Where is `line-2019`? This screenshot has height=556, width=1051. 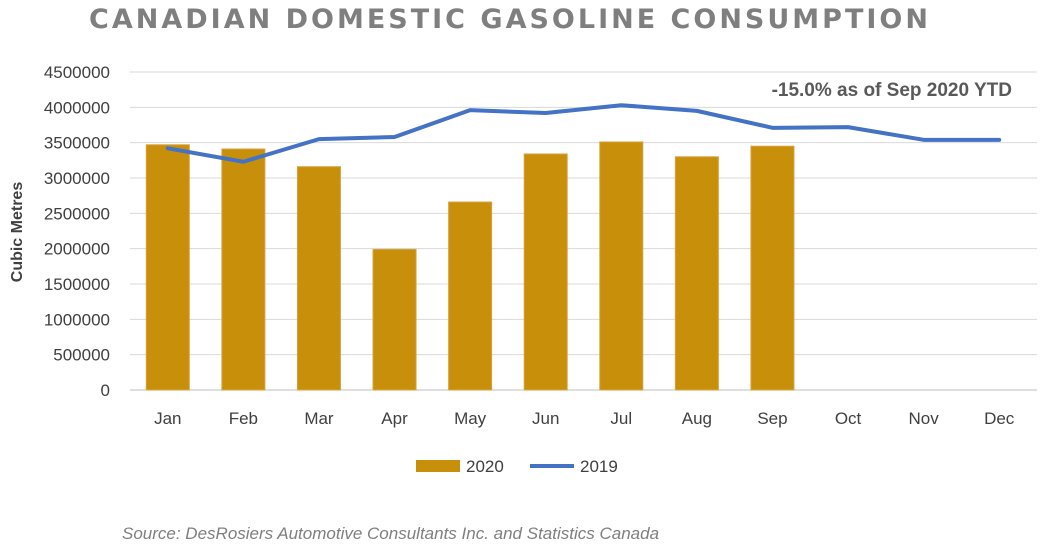
line-2019 is located at coordinates (583, 133).